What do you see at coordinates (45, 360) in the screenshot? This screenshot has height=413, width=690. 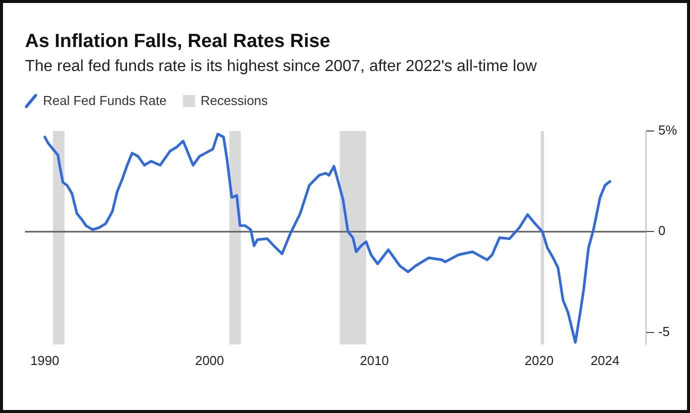 I see `x-tick-label: 1990` at bounding box center [45, 360].